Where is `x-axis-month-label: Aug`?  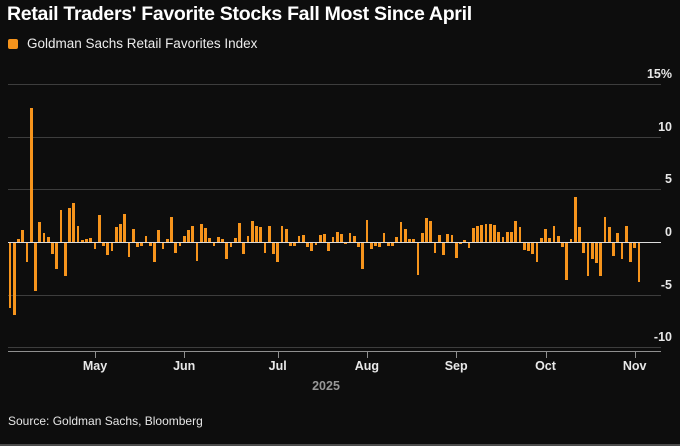 x-axis-month-label: Aug is located at coordinates (367, 366).